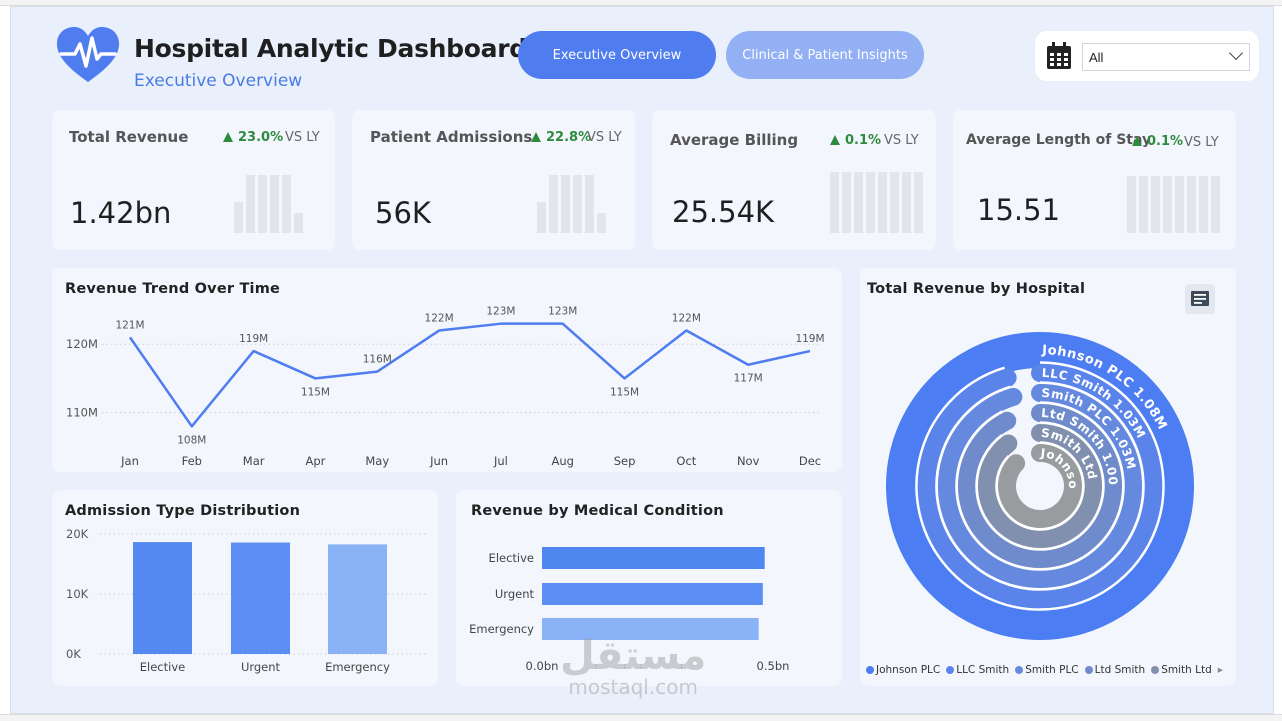 This screenshot has width=1282, height=721. I want to click on legend-label: Ltd Smith, so click(1120, 670).